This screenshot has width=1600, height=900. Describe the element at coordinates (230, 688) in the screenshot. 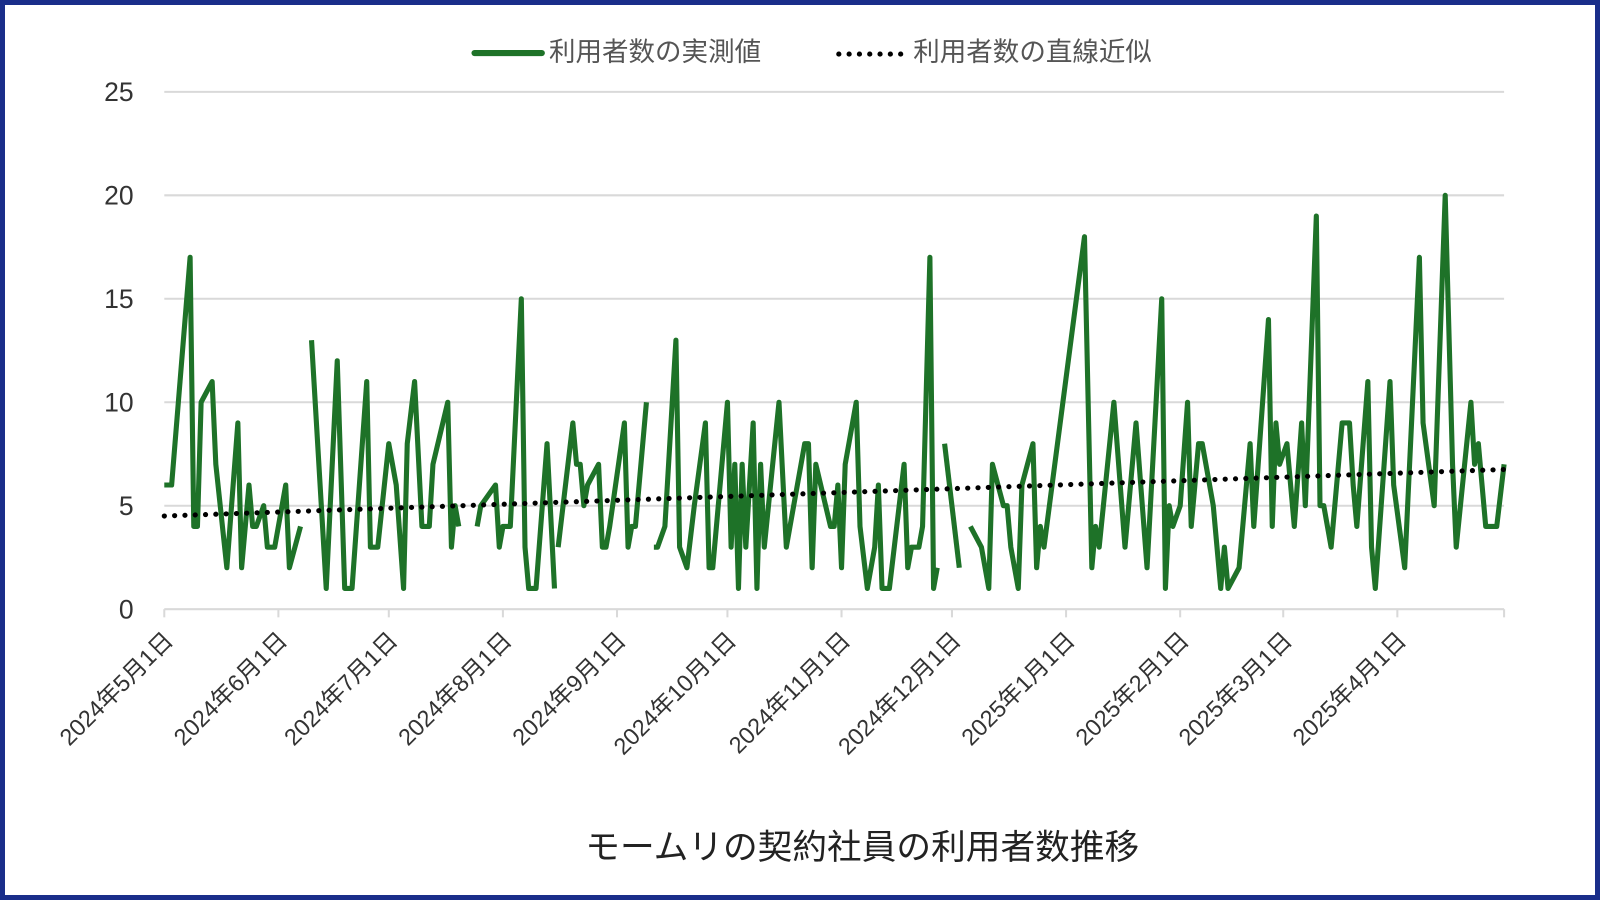

I see `x-tick-label: 2024年6月1日` at that location.